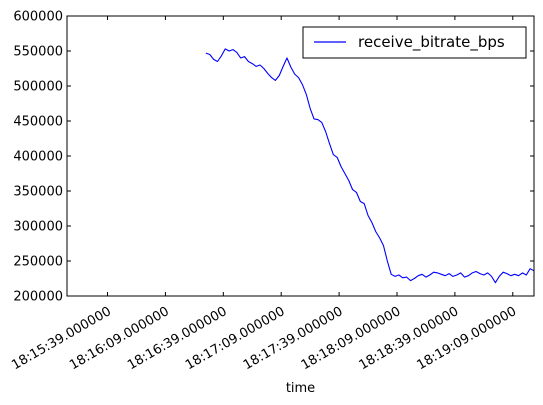 The image size is (543, 405). What do you see at coordinates (38, 122) in the screenshot?
I see `y-tick-label: 450000` at bounding box center [38, 122].